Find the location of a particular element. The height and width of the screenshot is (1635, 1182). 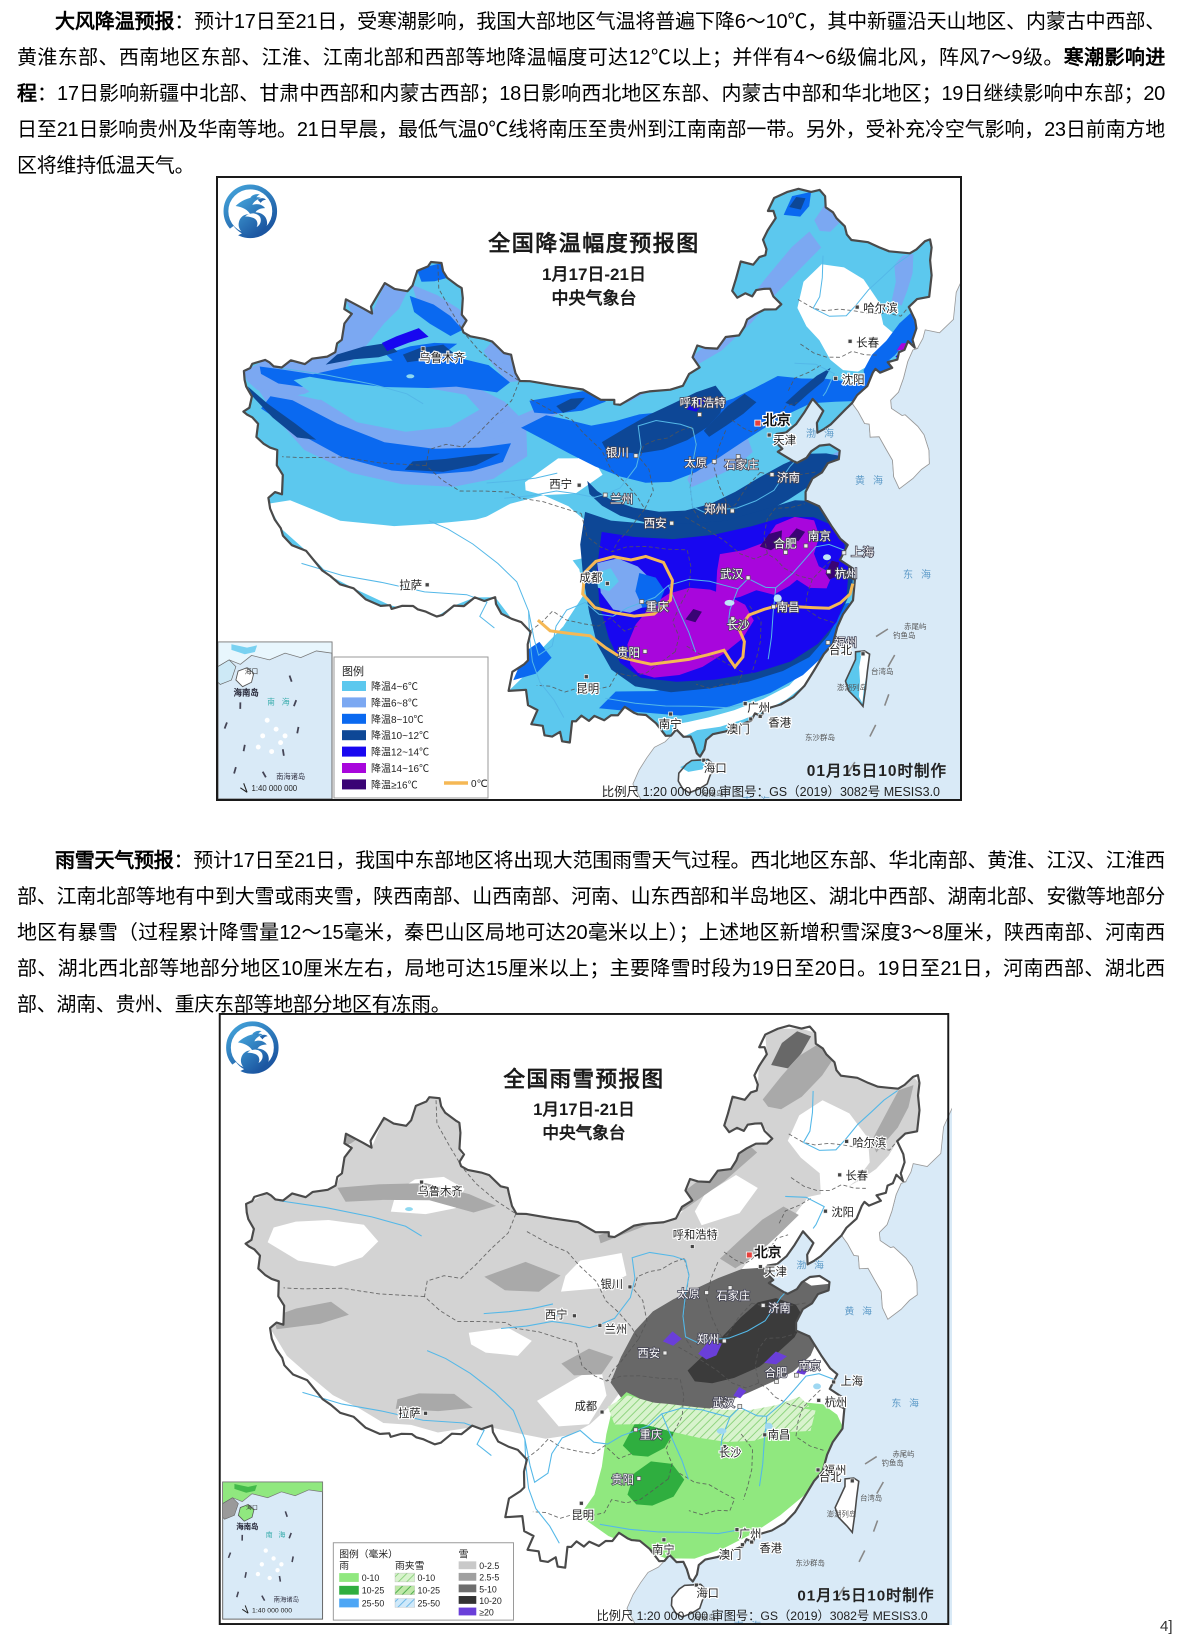

svg-text: 降温14~16℃ is located at coordinates (400, 768).